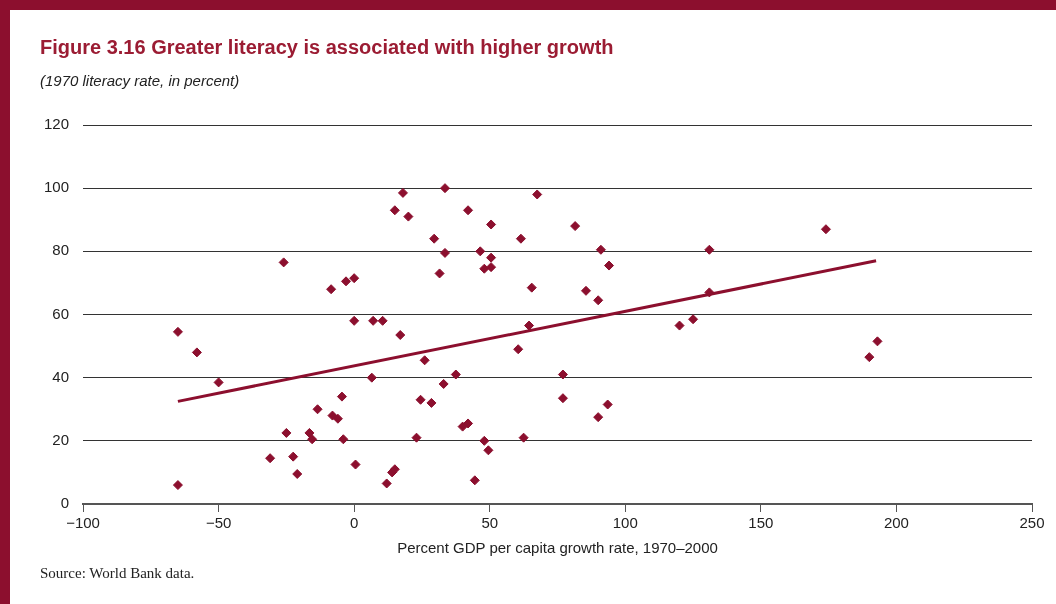 The height and width of the screenshot is (604, 1056). What do you see at coordinates (218, 523) in the screenshot?
I see `x-tick-label: −50` at bounding box center [218, 523].